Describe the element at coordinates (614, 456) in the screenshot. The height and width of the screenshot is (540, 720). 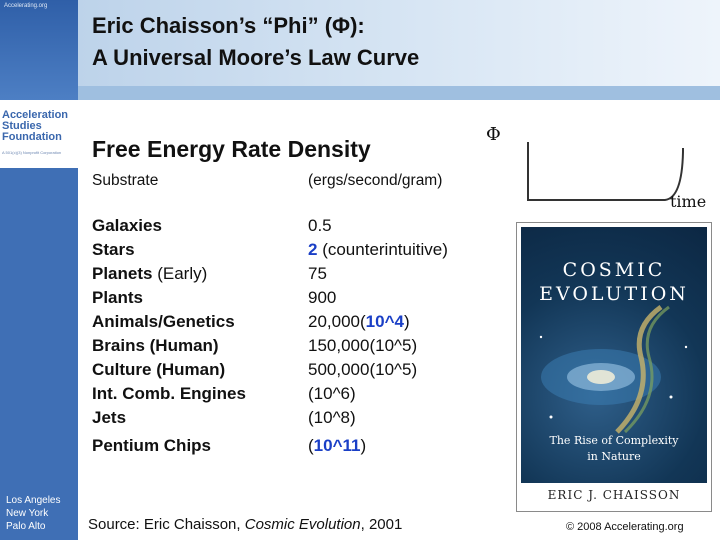
I see `book-subtitle-line: in Nature` at that location.